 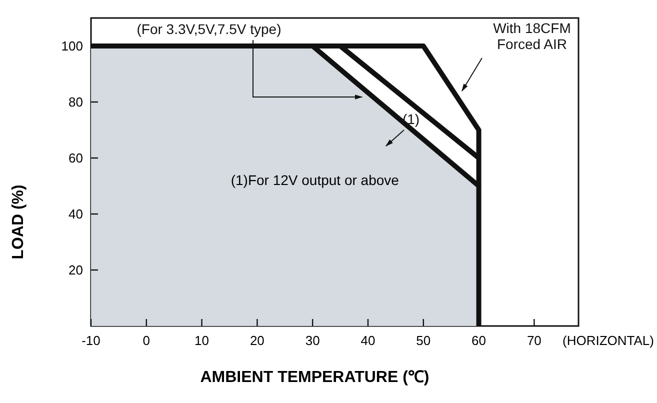 What do you see at coordinates (315, 377) in the screenshot?
I see `x-axis-title: AMBIENT TEMPERATURE (℃)` at bounding box center [315, 377].